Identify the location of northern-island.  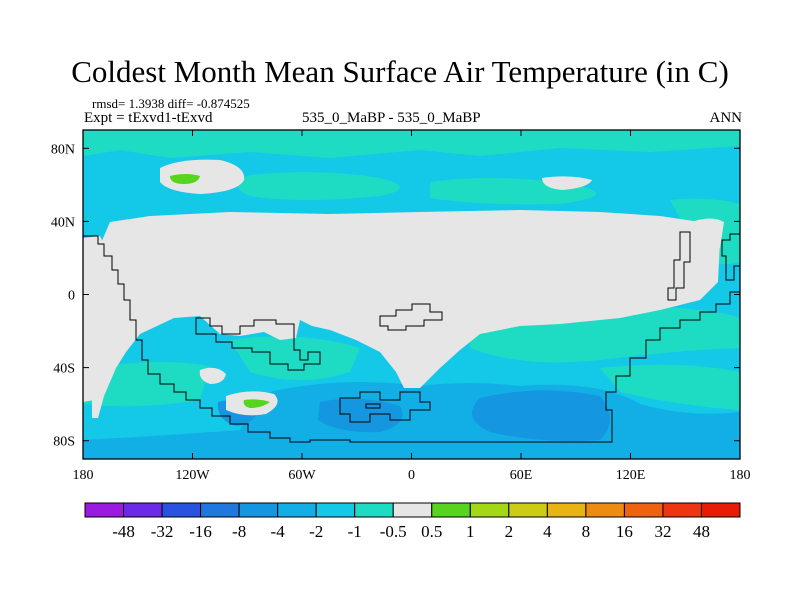
(202, 176).